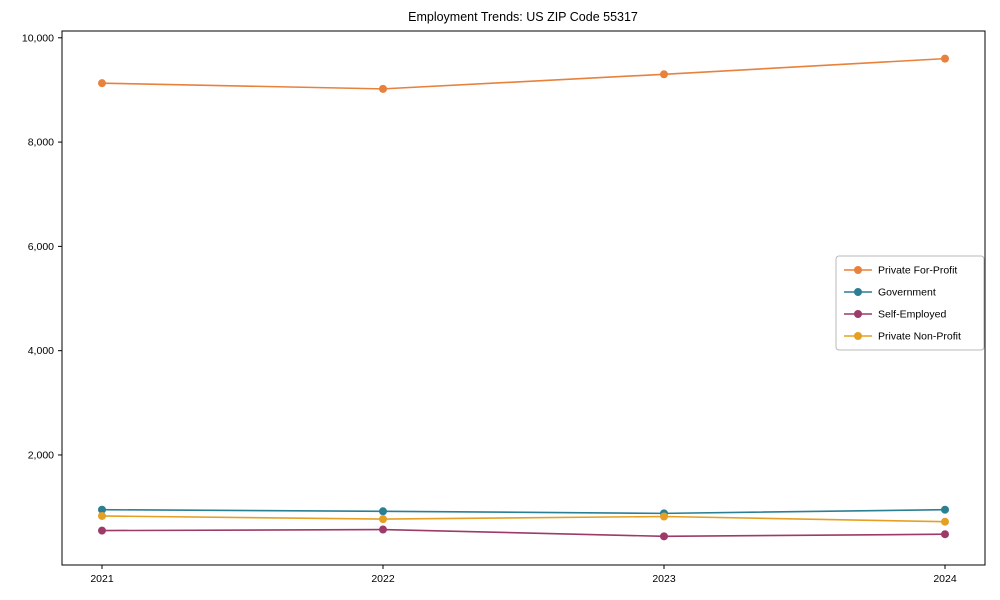 The image size is (1000, 600). Describe the element at coordinates (945, 521) in the screenshot. I see `data-point-private-non-profit-2024` at that location.